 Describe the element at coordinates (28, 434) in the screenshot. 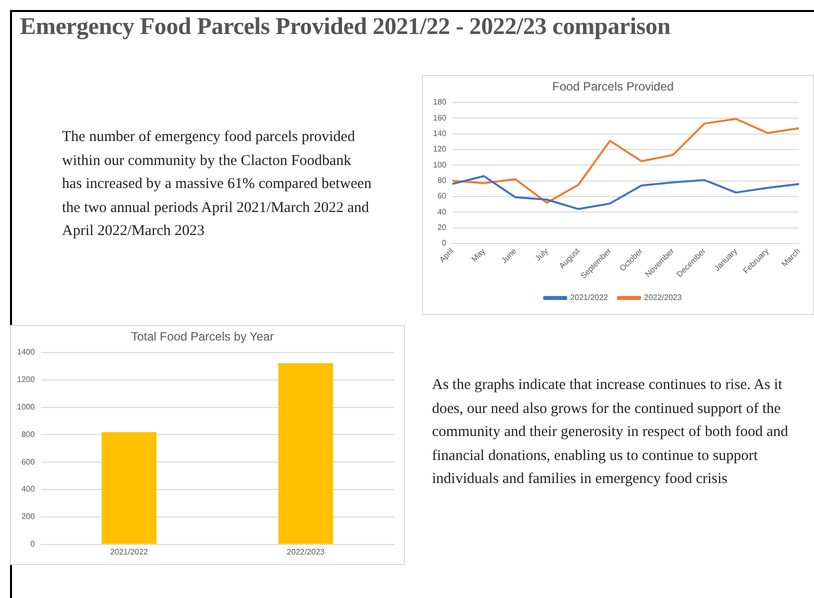

I see `y-tick-label: 800` at that location.